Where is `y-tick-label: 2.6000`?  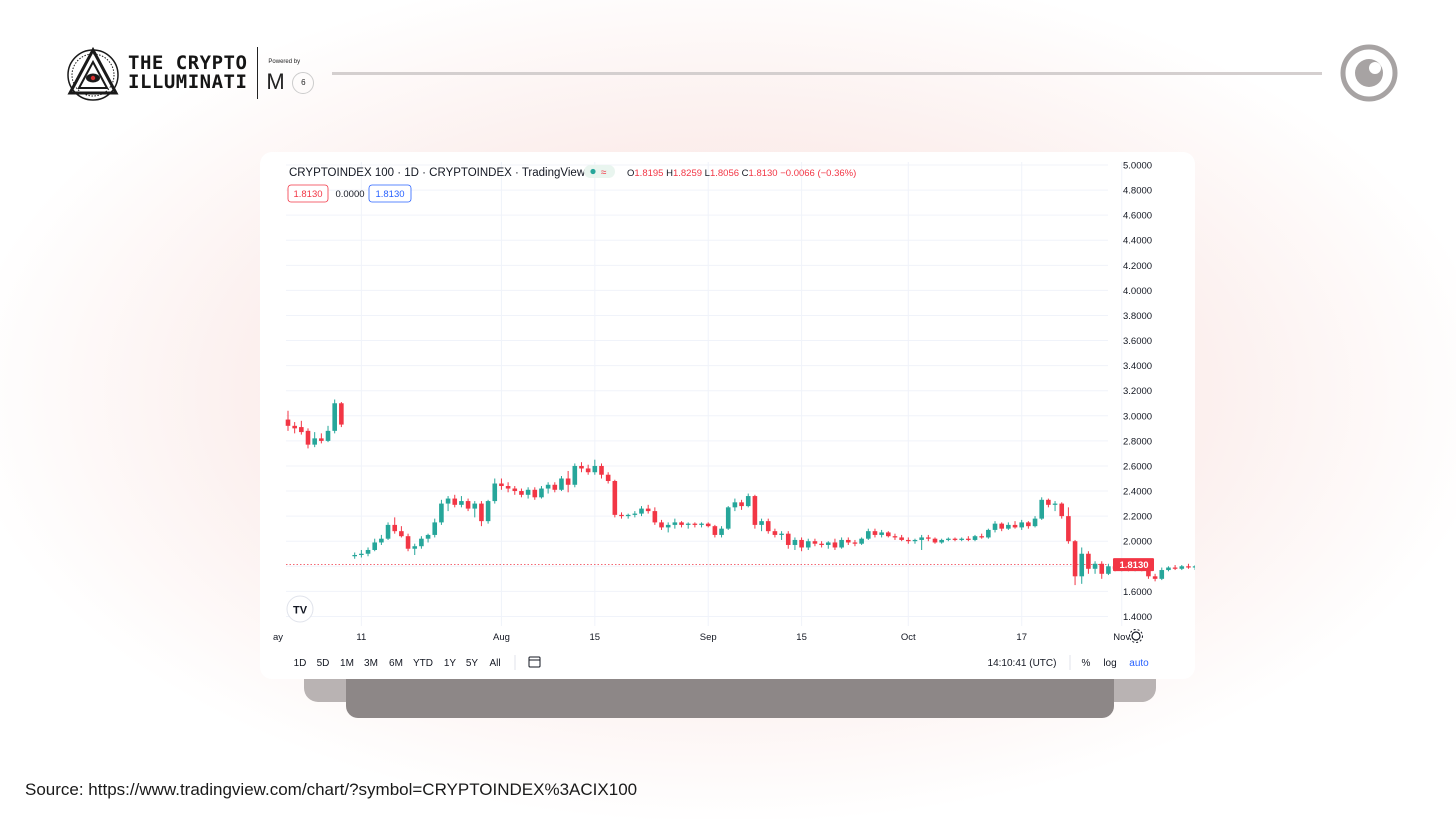 y-tick-label: 2.6000 is located at coordinates (1137, 466).